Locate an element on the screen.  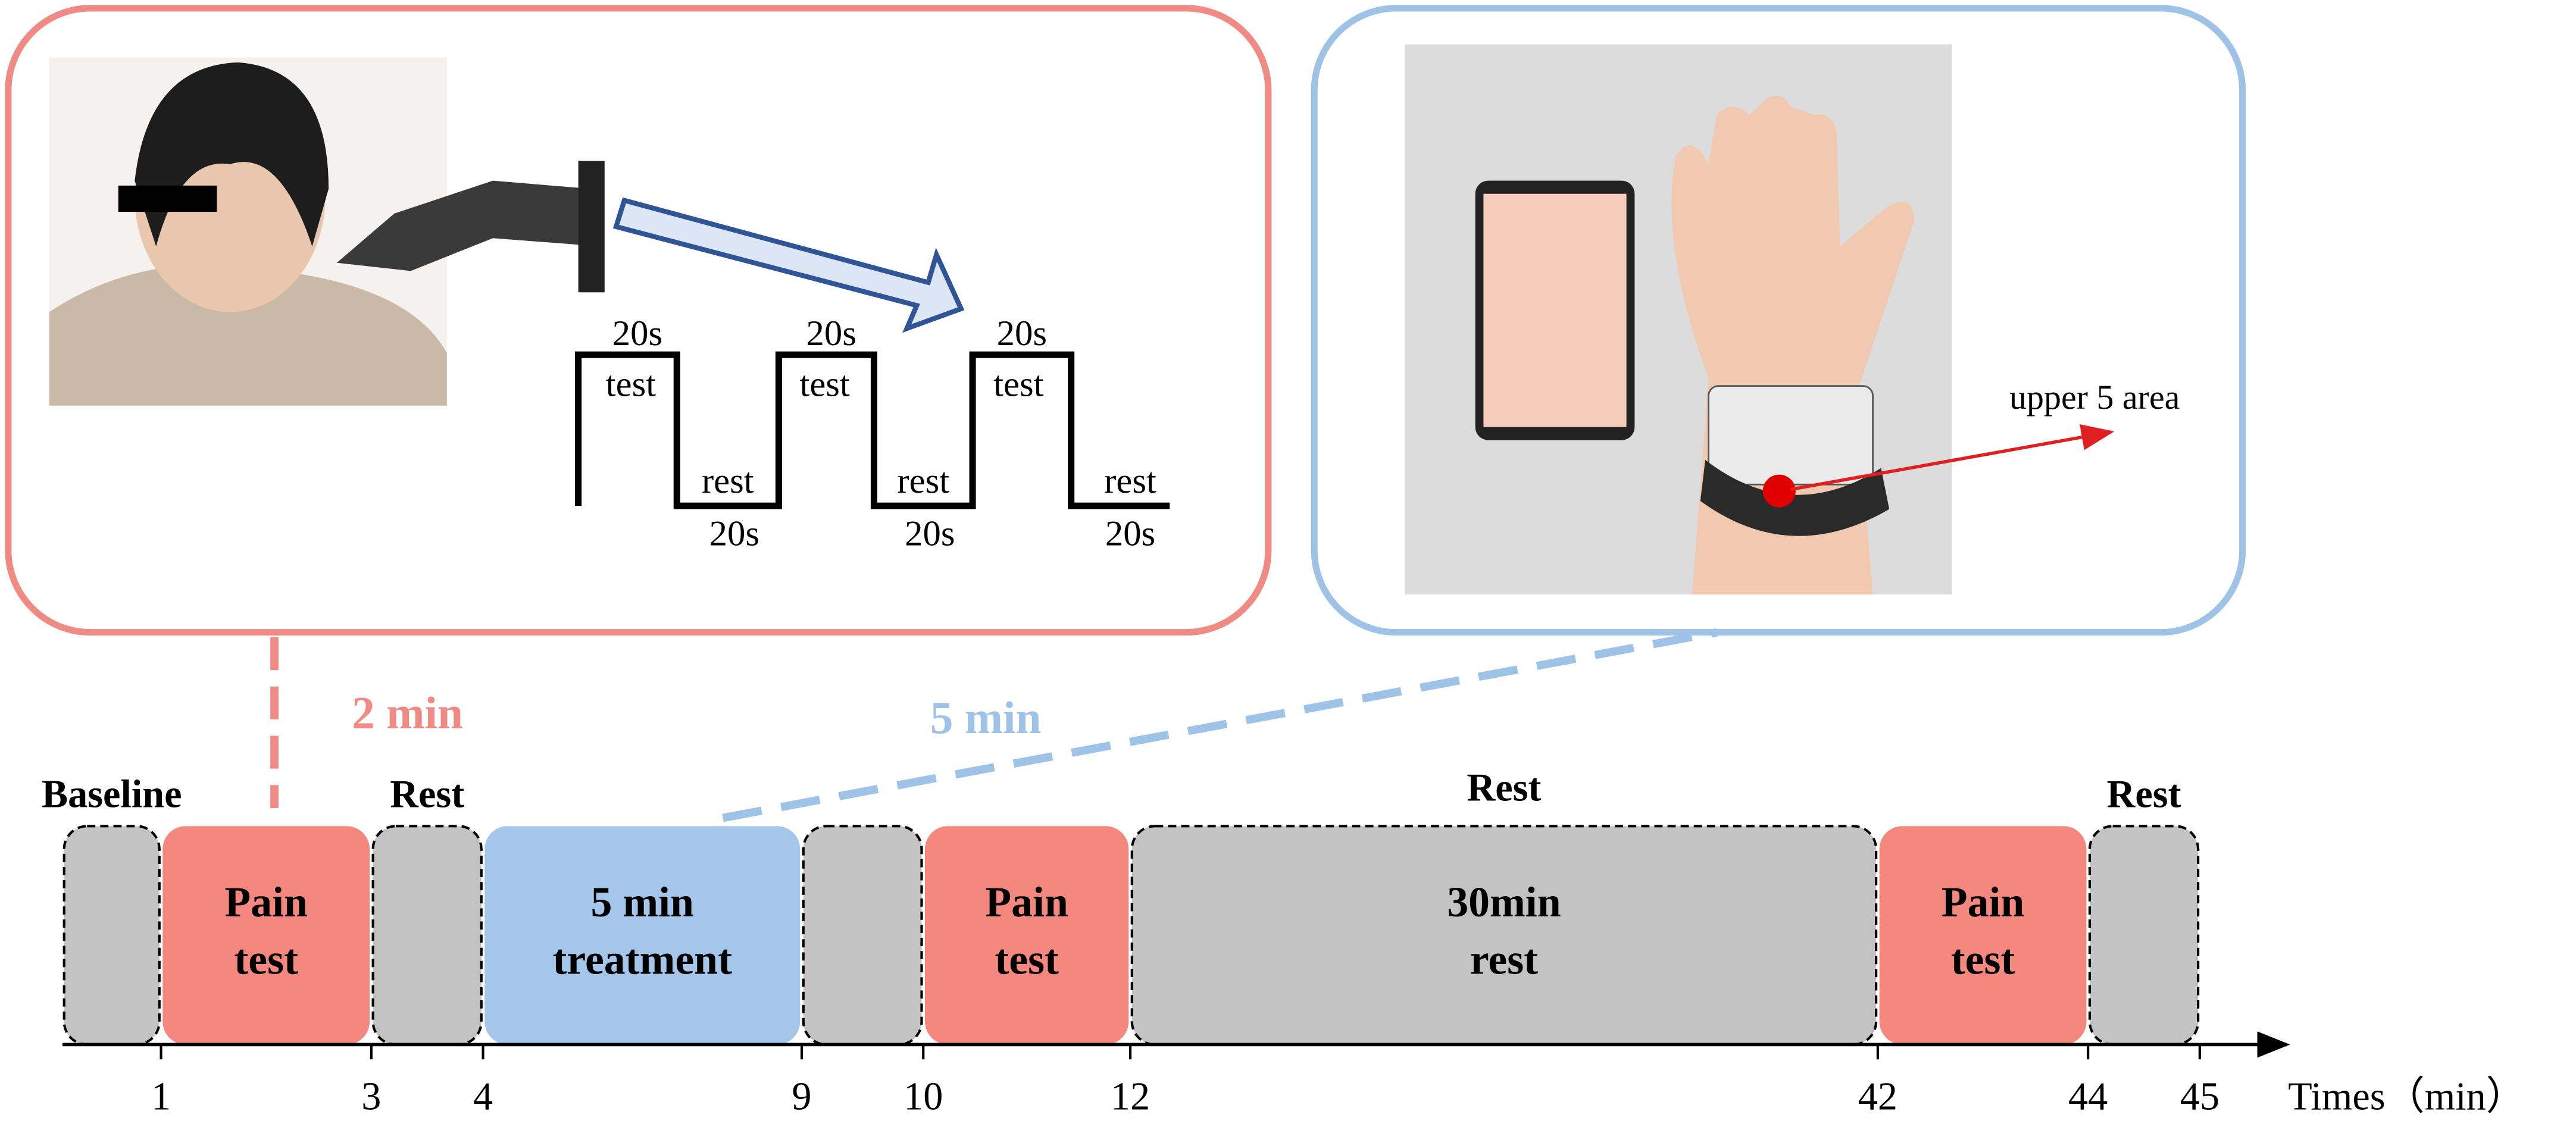
annotation-arrow is located at coordinates (1952, 458).